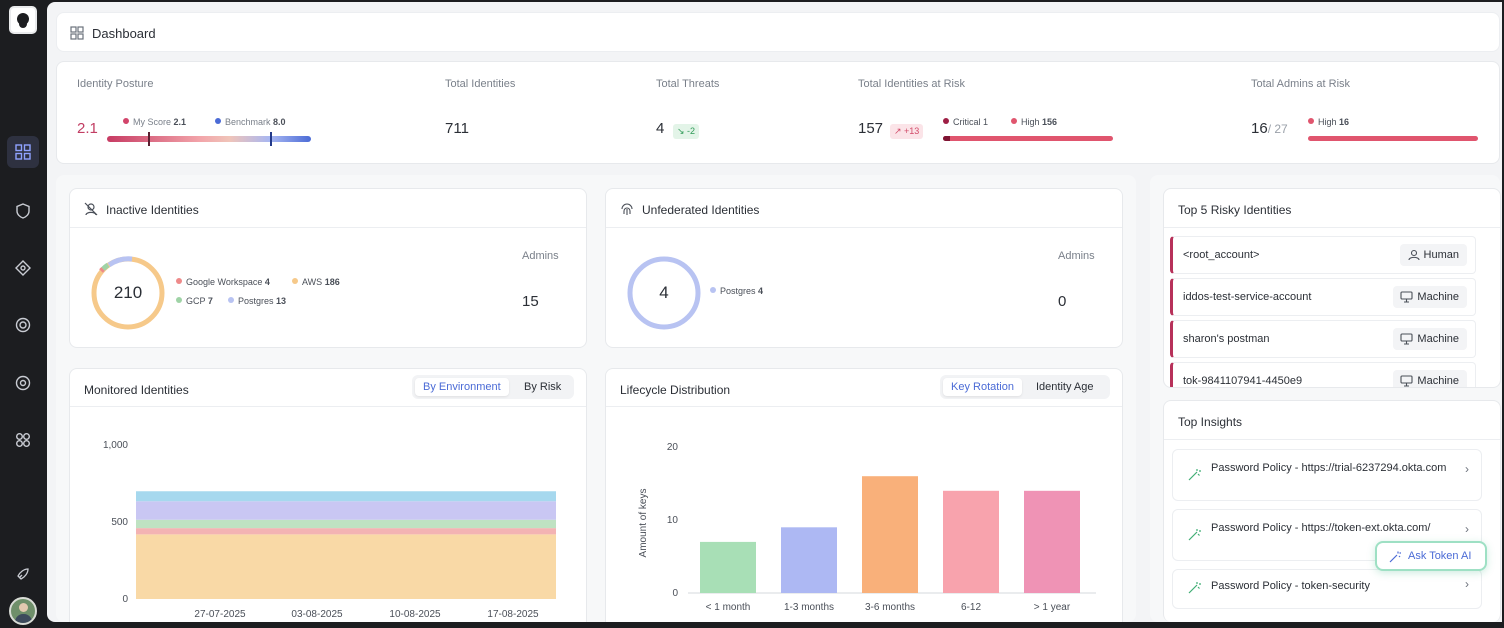 The image size is (1504, 628). Describe the element at coordinates (701, 210) in the screenshot. I see `unfederated-title: Unfederated Identities` at that location.